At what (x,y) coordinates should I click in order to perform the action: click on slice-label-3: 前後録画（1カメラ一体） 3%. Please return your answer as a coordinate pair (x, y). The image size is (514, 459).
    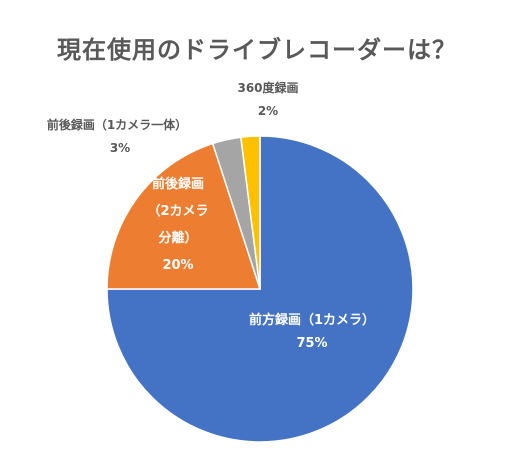
    Looking at the image, I should click on (117, 136).